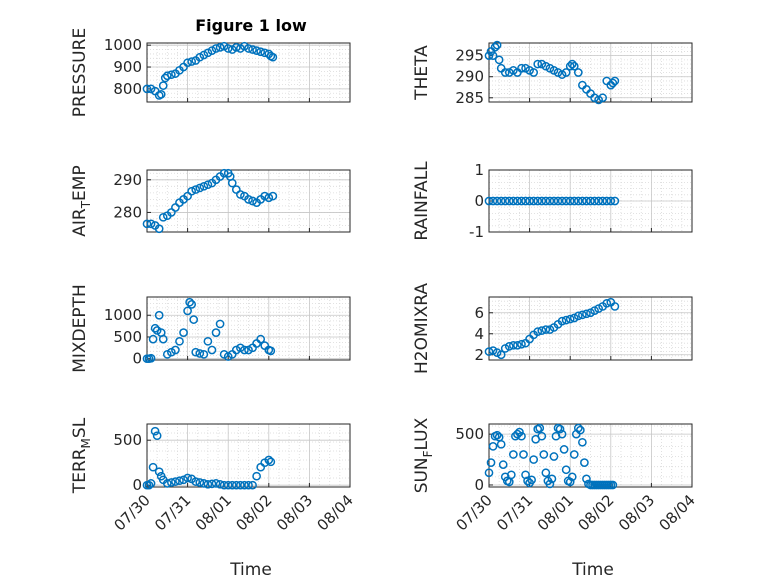 The height and width of the screenshot is (583, 778). Describe the element at coordinates (80, 222) in the screenshot. I see `y-label-main: AIR` at that location.